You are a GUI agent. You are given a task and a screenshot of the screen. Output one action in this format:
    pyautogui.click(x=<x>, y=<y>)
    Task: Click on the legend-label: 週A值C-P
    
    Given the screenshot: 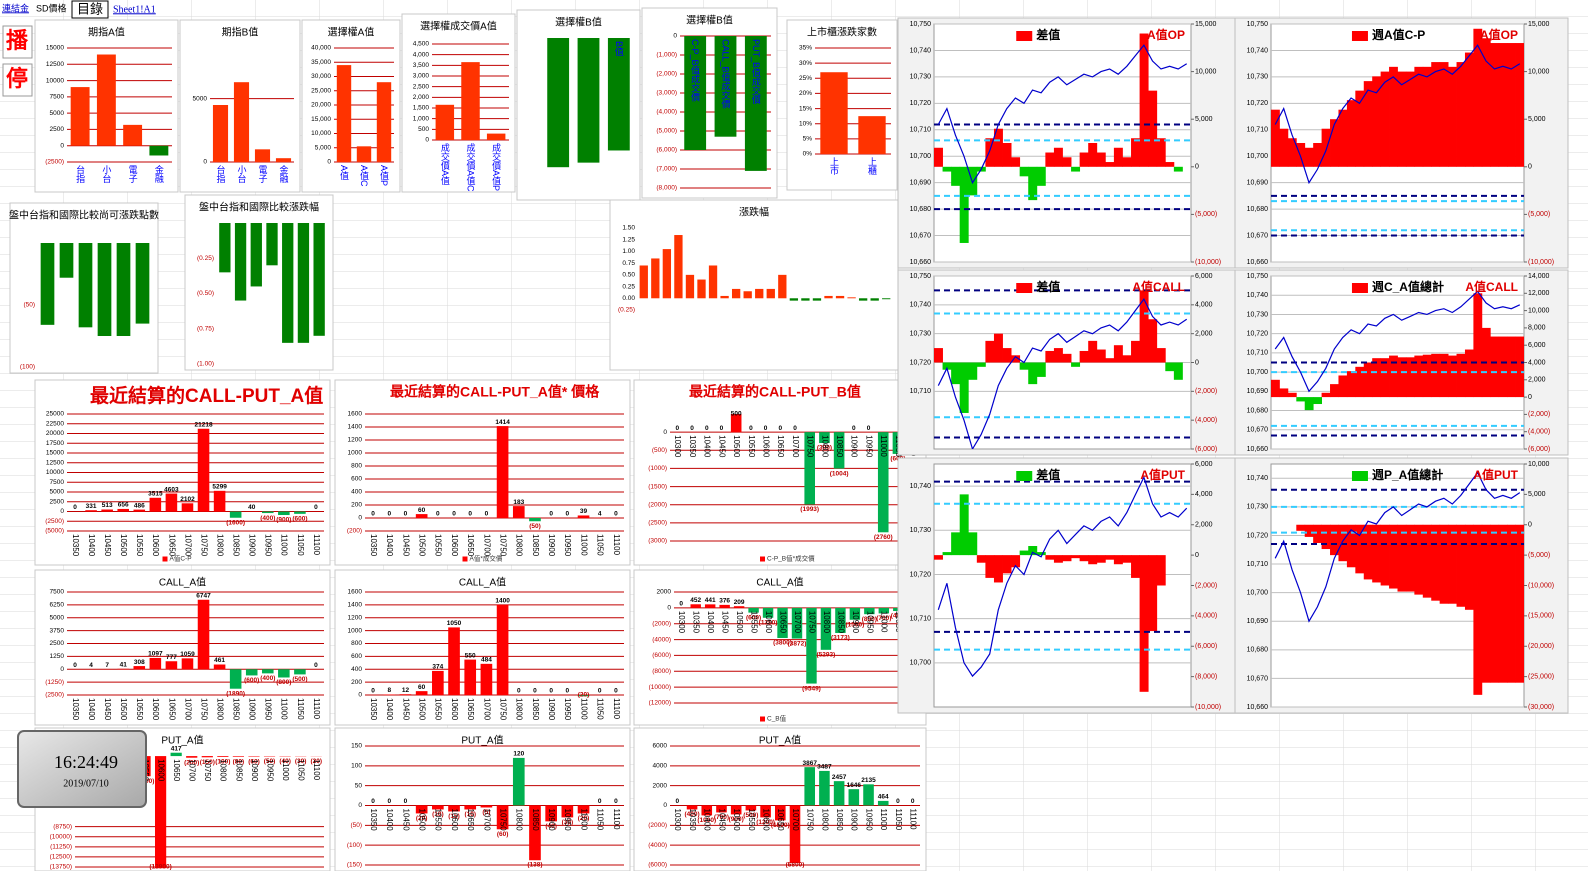 What is the action you would take?
    pyautogui.click(x=1398, y=34)
    